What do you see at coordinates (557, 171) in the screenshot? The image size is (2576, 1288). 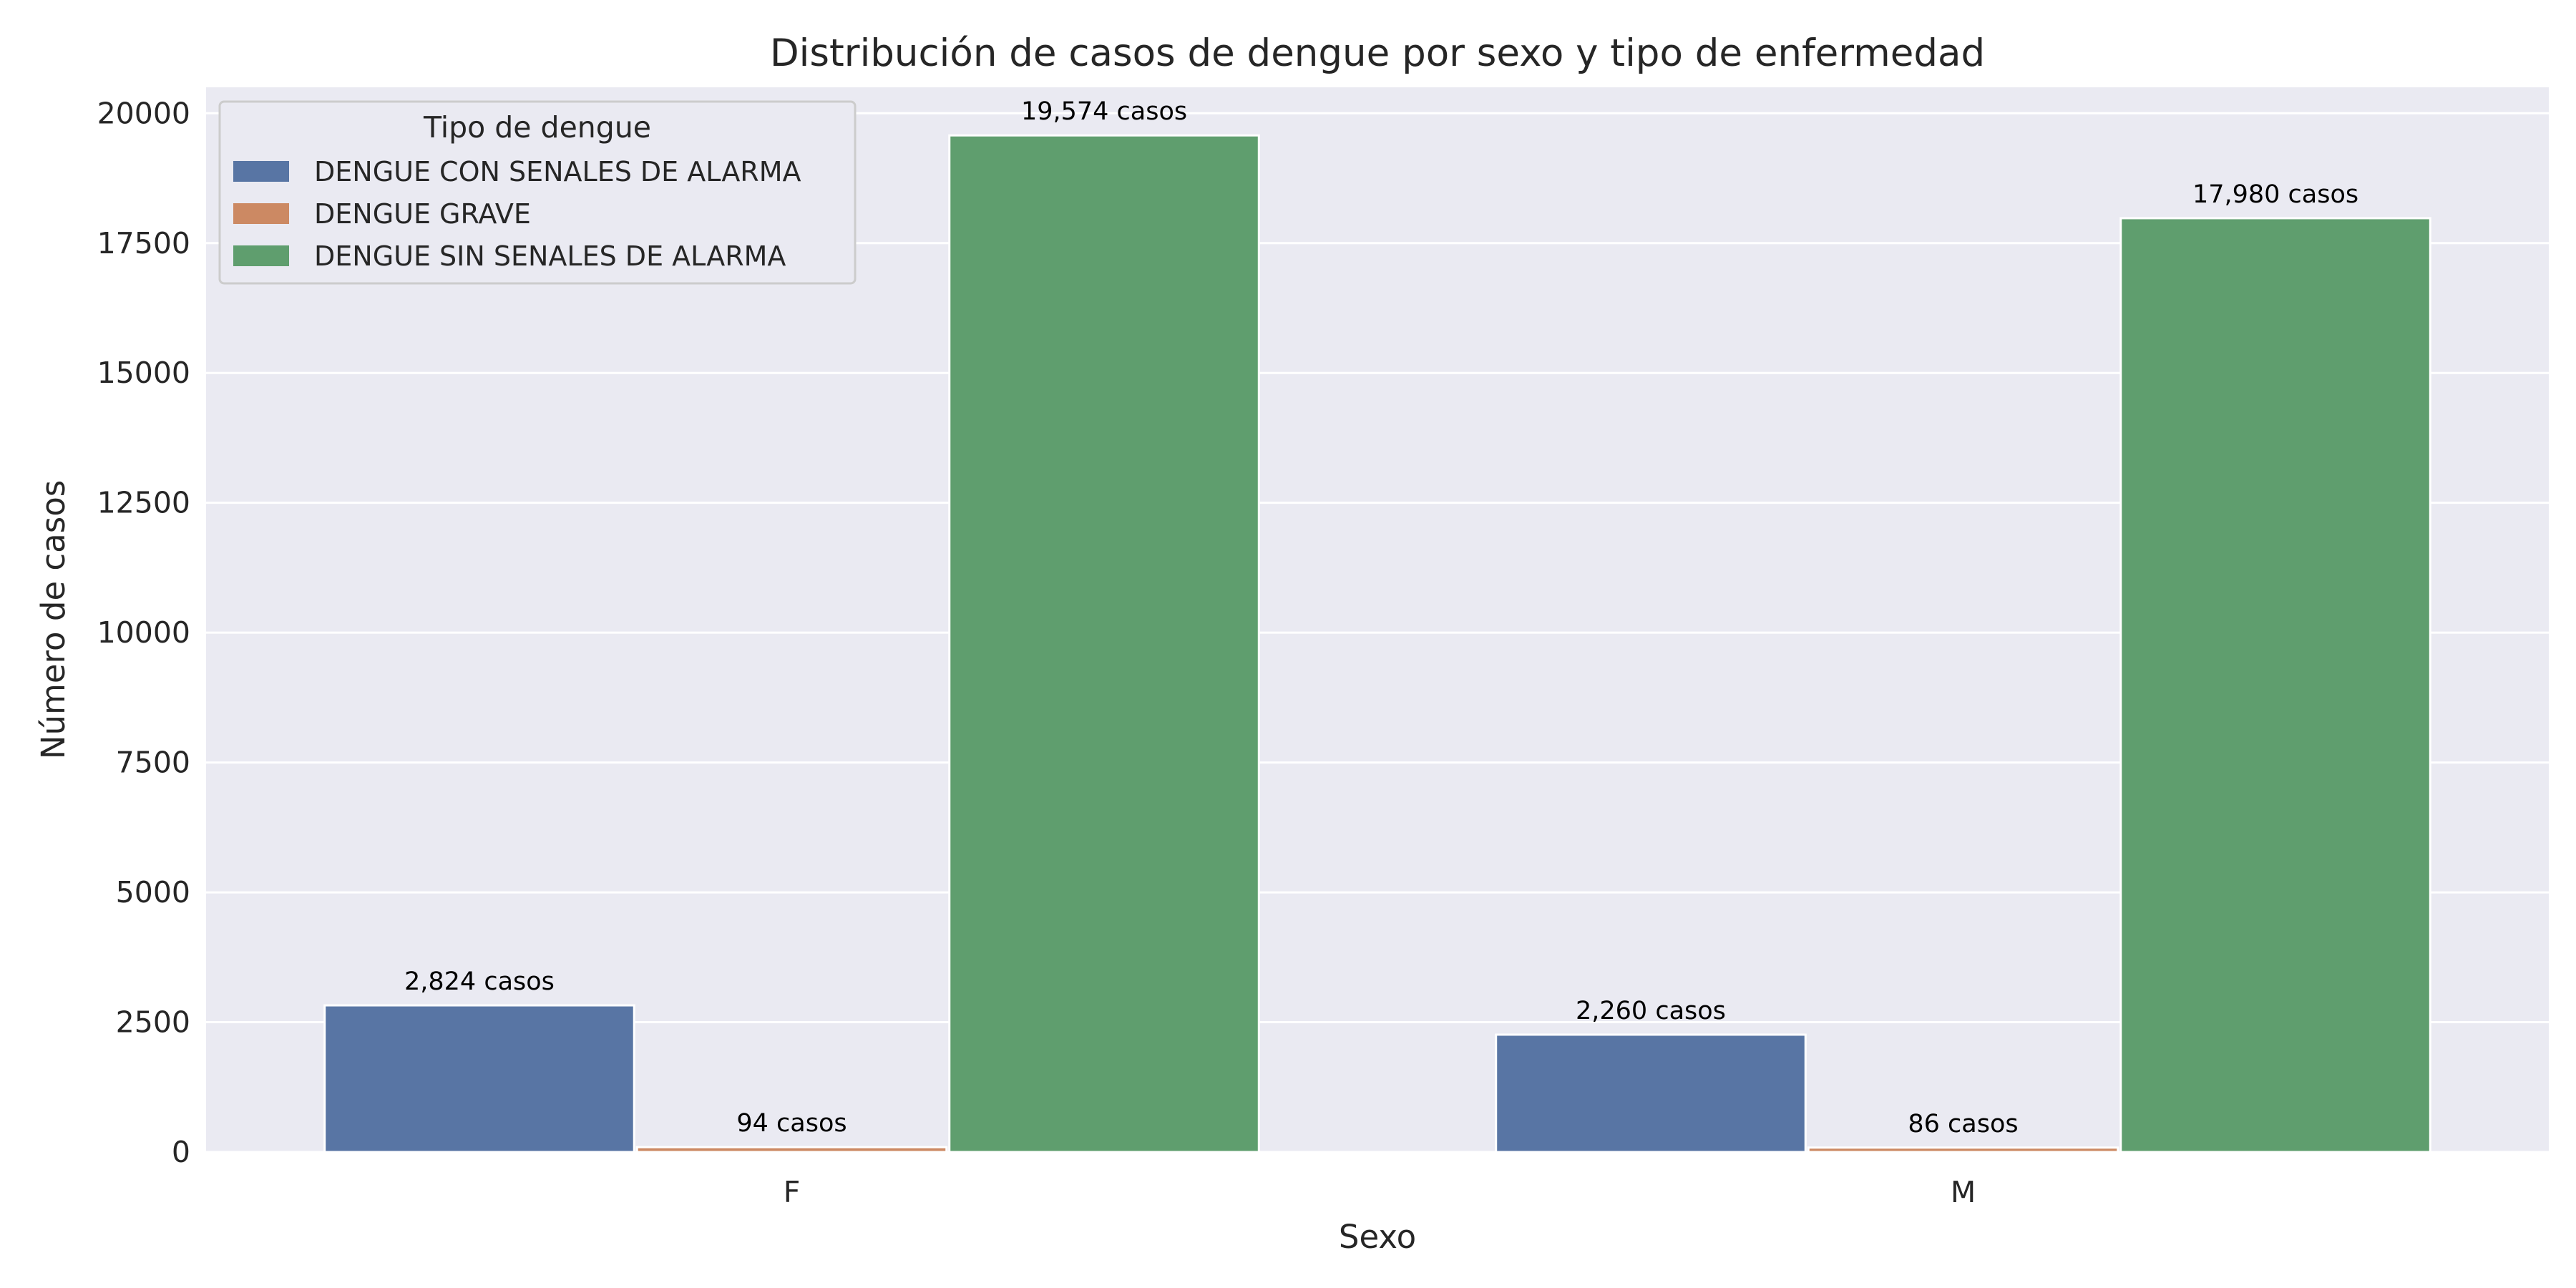 I see `legend-label: DENGUE CON SENALES DE ALARMA` at bounding box center [557, 171].